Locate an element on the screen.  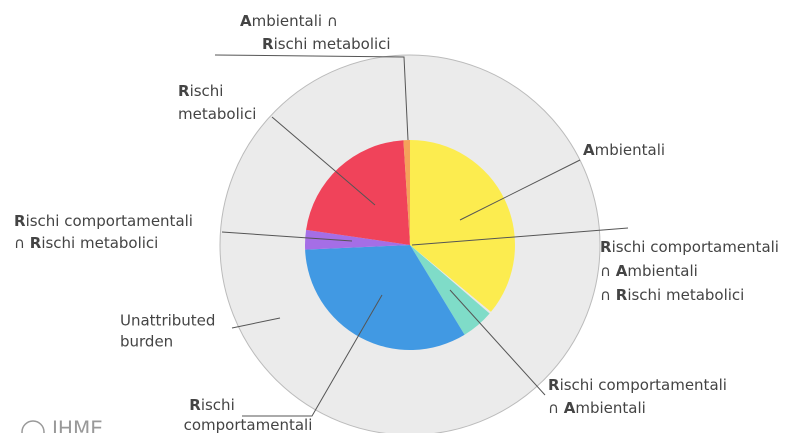
slice-label: Ambientali is located at coordinates (624, 150).